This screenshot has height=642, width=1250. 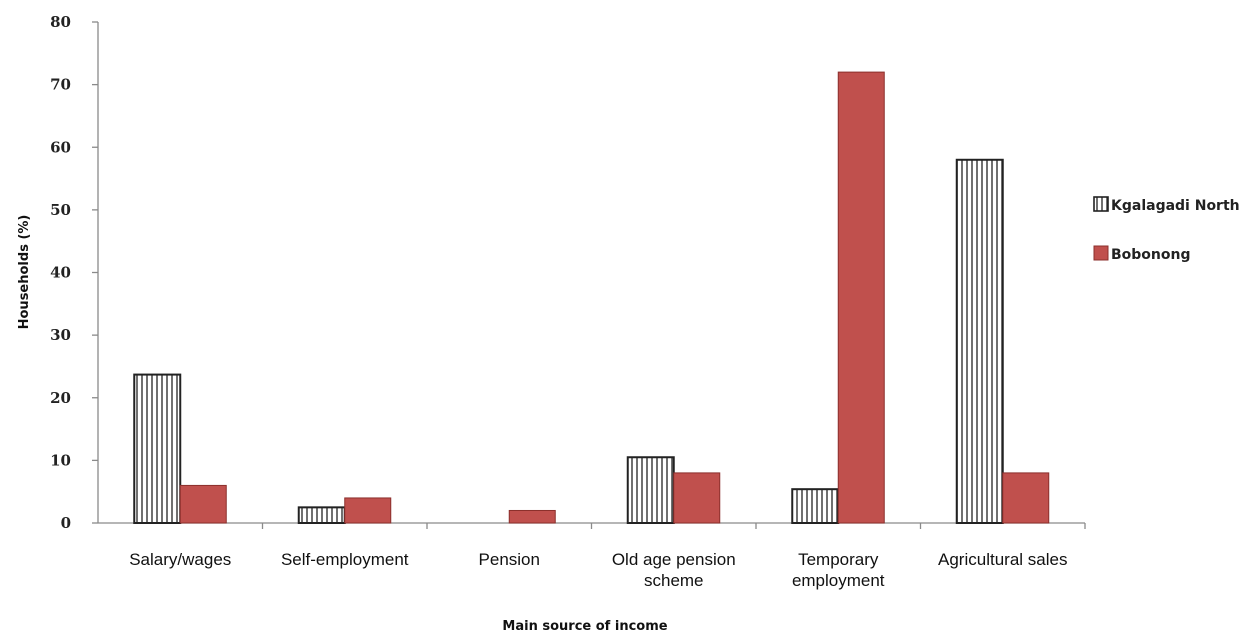 I want to click on x-tick-label-line: Self-employment, so click(x=345, y=559).